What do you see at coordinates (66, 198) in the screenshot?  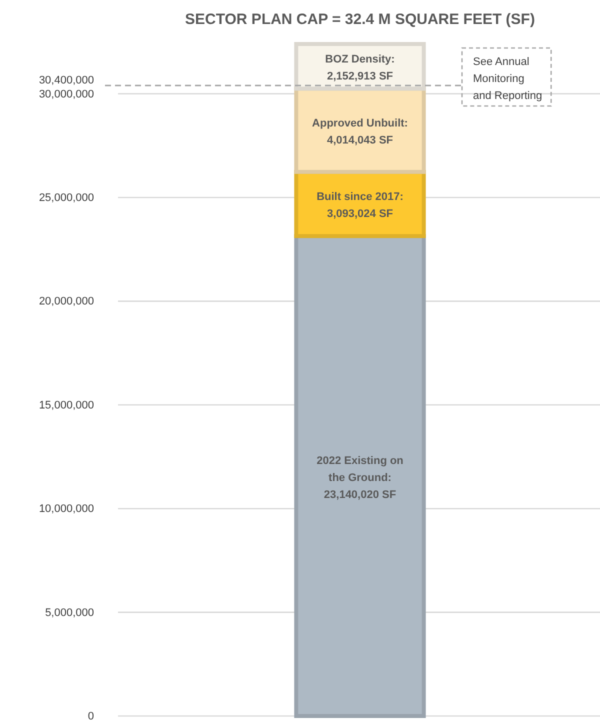 I see `y-tick-label: 25,000,000` at bounding box center [66, 198].